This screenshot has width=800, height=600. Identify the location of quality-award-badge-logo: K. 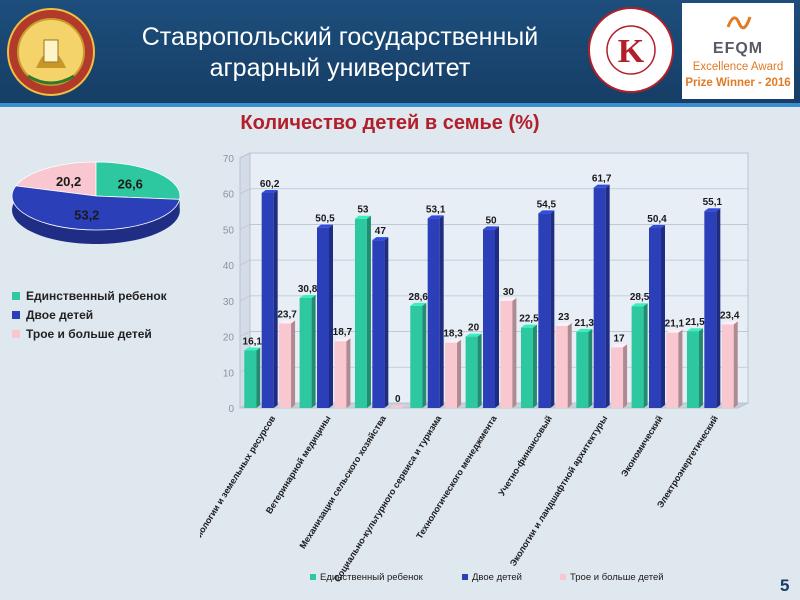
(631, 50).